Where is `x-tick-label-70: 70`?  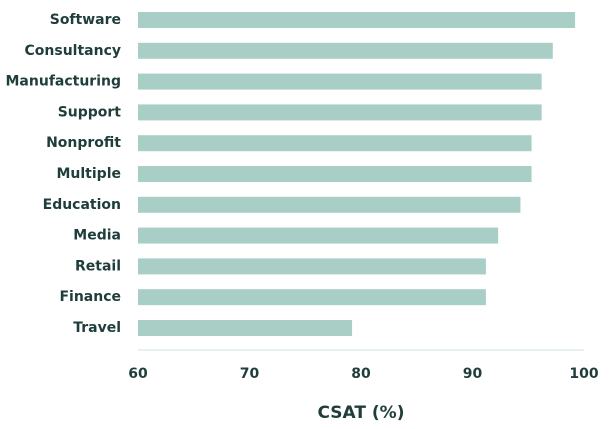 x-tick-label-70: 70 is located at coordinates (250, 374).